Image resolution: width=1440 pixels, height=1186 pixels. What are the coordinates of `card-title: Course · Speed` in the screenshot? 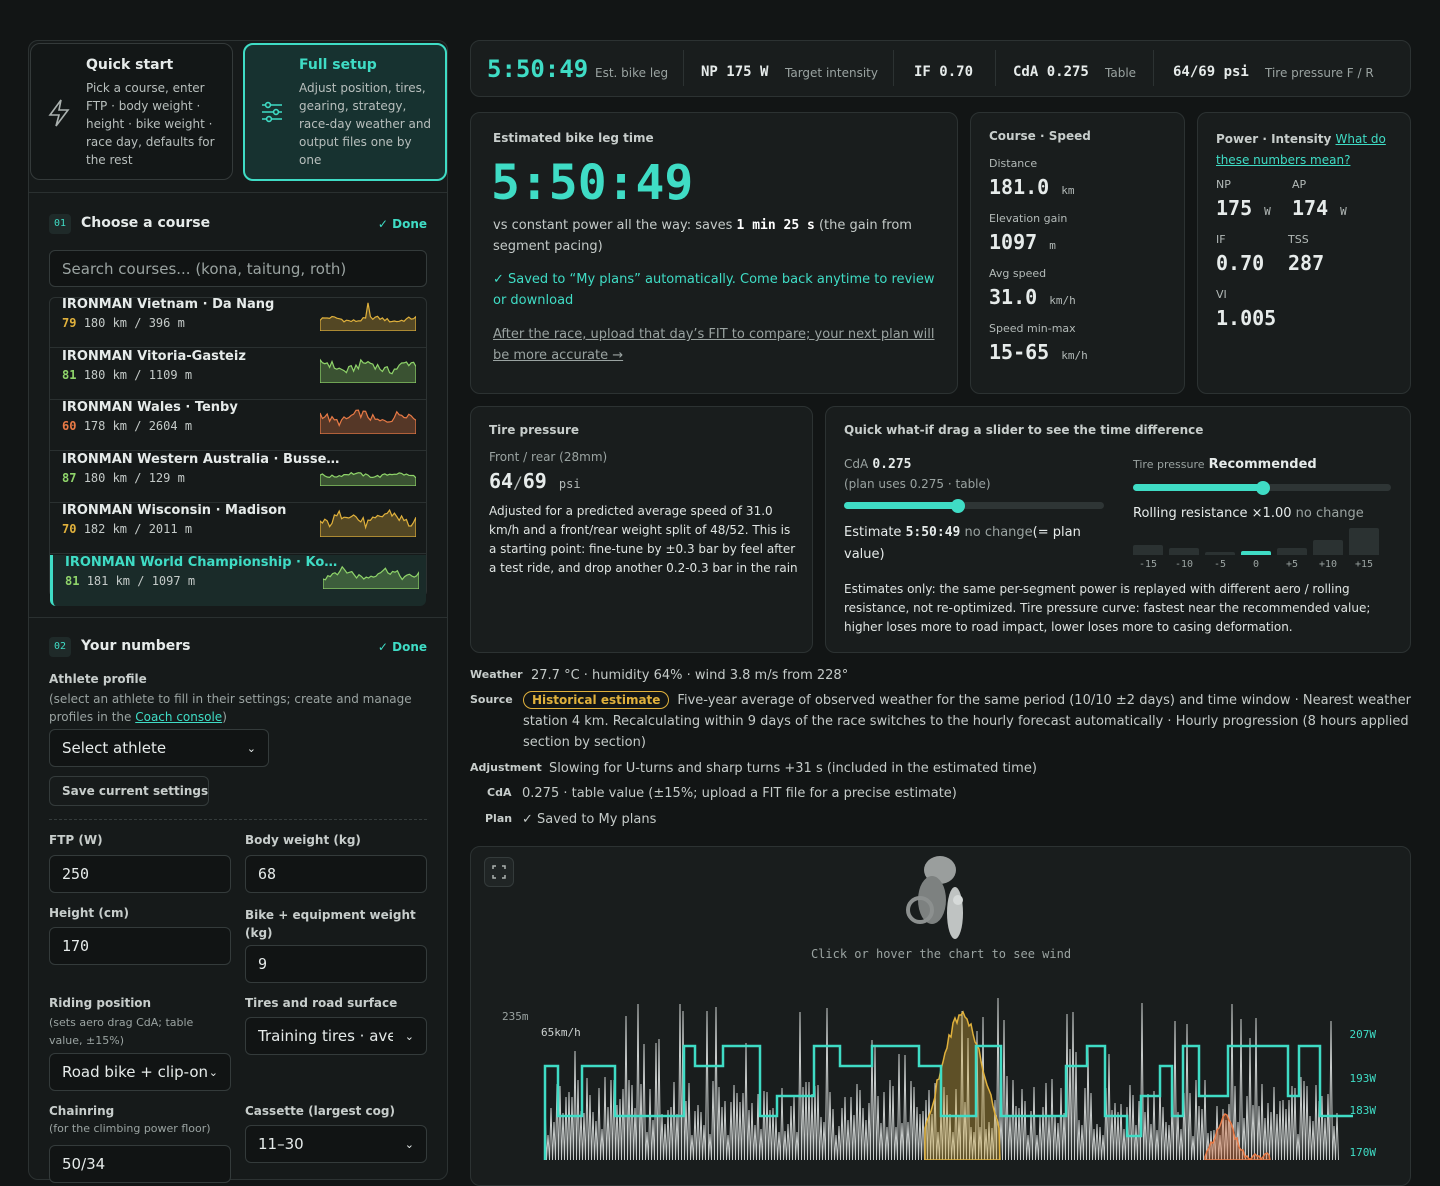 It's located at (1040, 136).